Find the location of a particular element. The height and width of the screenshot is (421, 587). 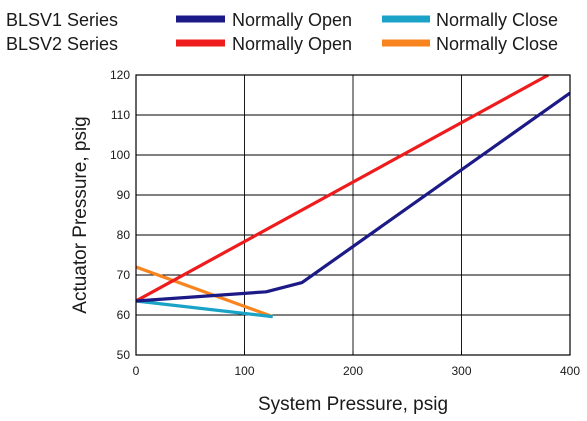

x-tick-label: 100 is located at coordinates (244, 371).